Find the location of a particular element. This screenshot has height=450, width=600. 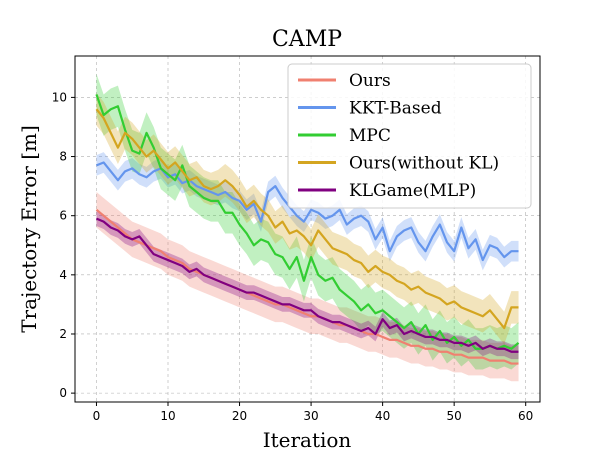

x-axis-label: Iteration is located at coordinates (307, 439).